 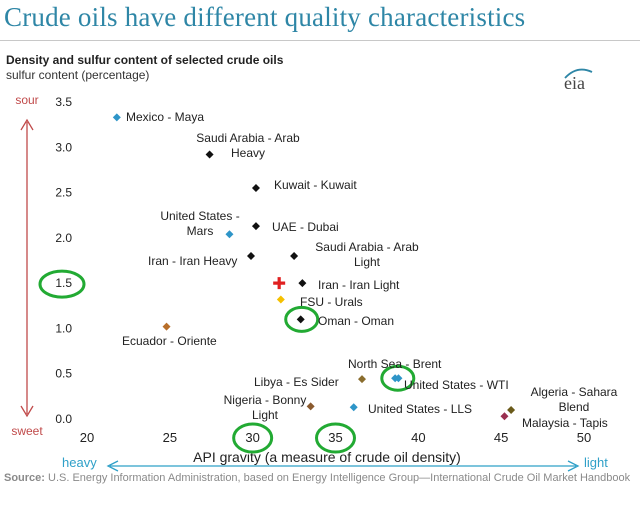 What do you see at coordinates (420, 409) in the screenshot?
I see `point-label: United States - LLS` at bounding box center [420, 409].